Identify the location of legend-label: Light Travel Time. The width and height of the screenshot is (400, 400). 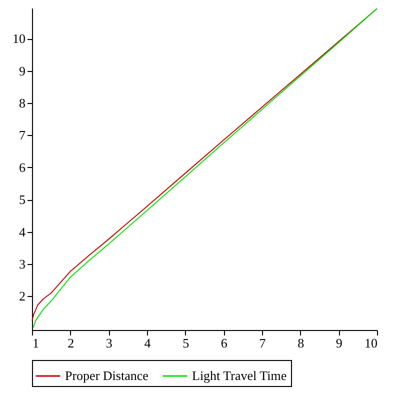
(239, 375).